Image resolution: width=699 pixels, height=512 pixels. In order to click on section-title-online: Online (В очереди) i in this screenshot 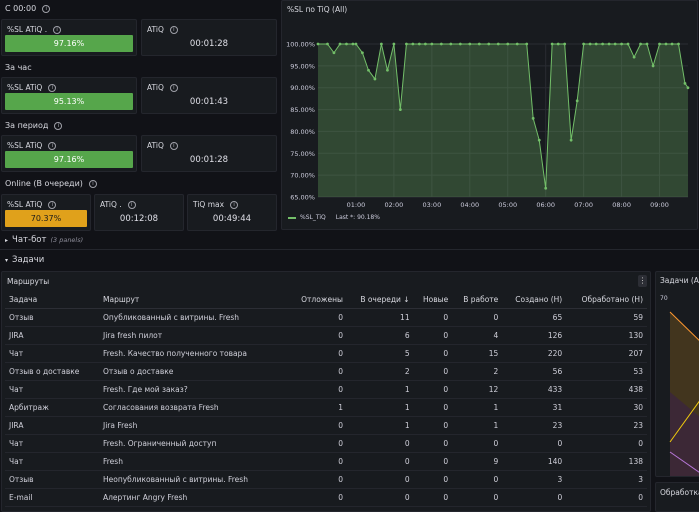, I will do `click(51, 183)`.